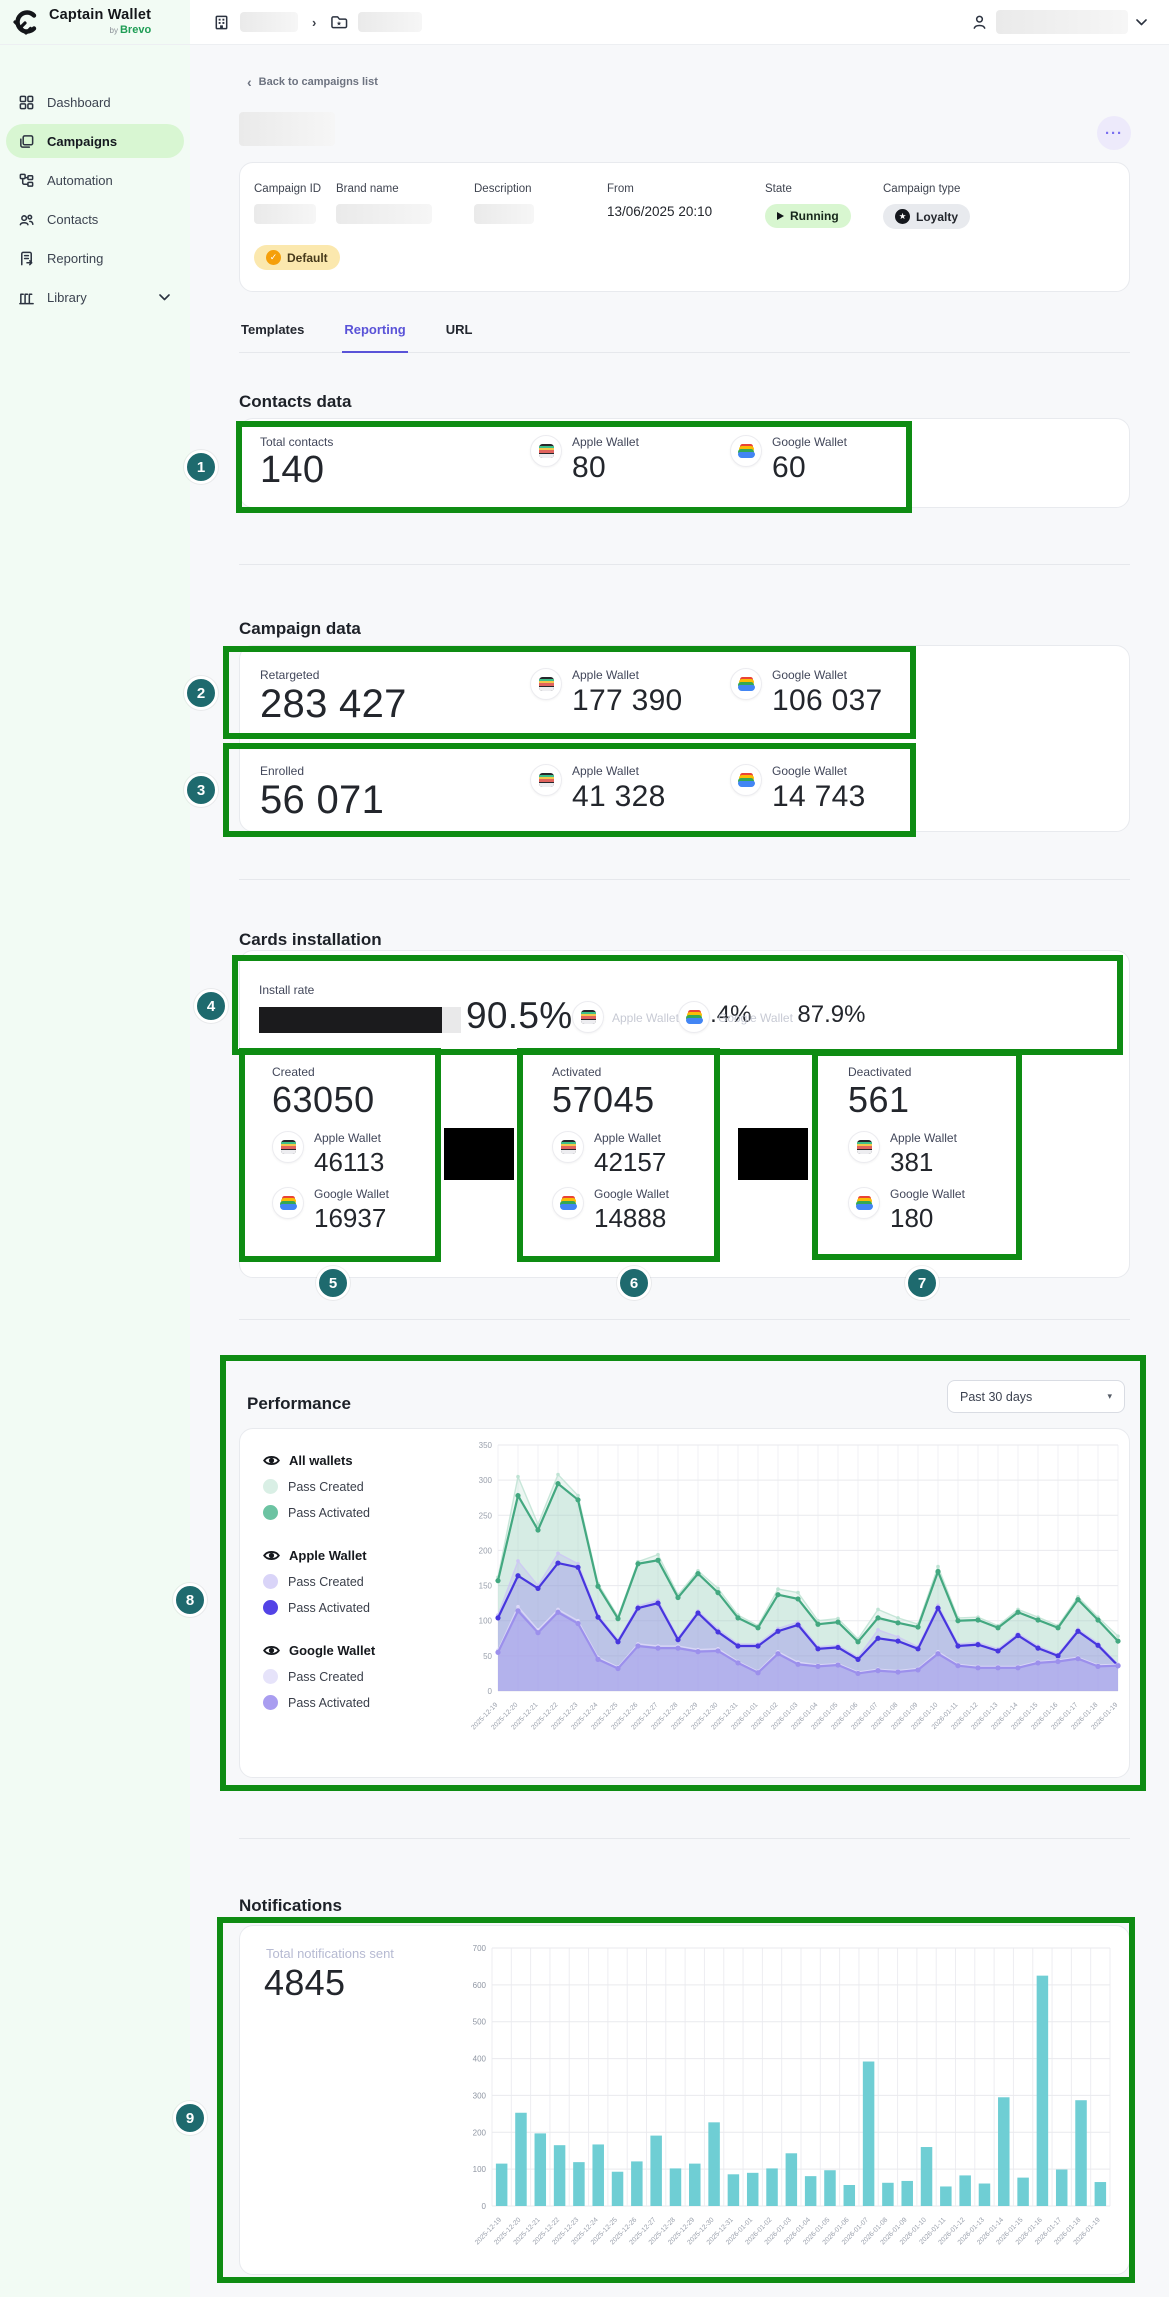  I want to click on sidebar-label: Library, so click(67, 297).